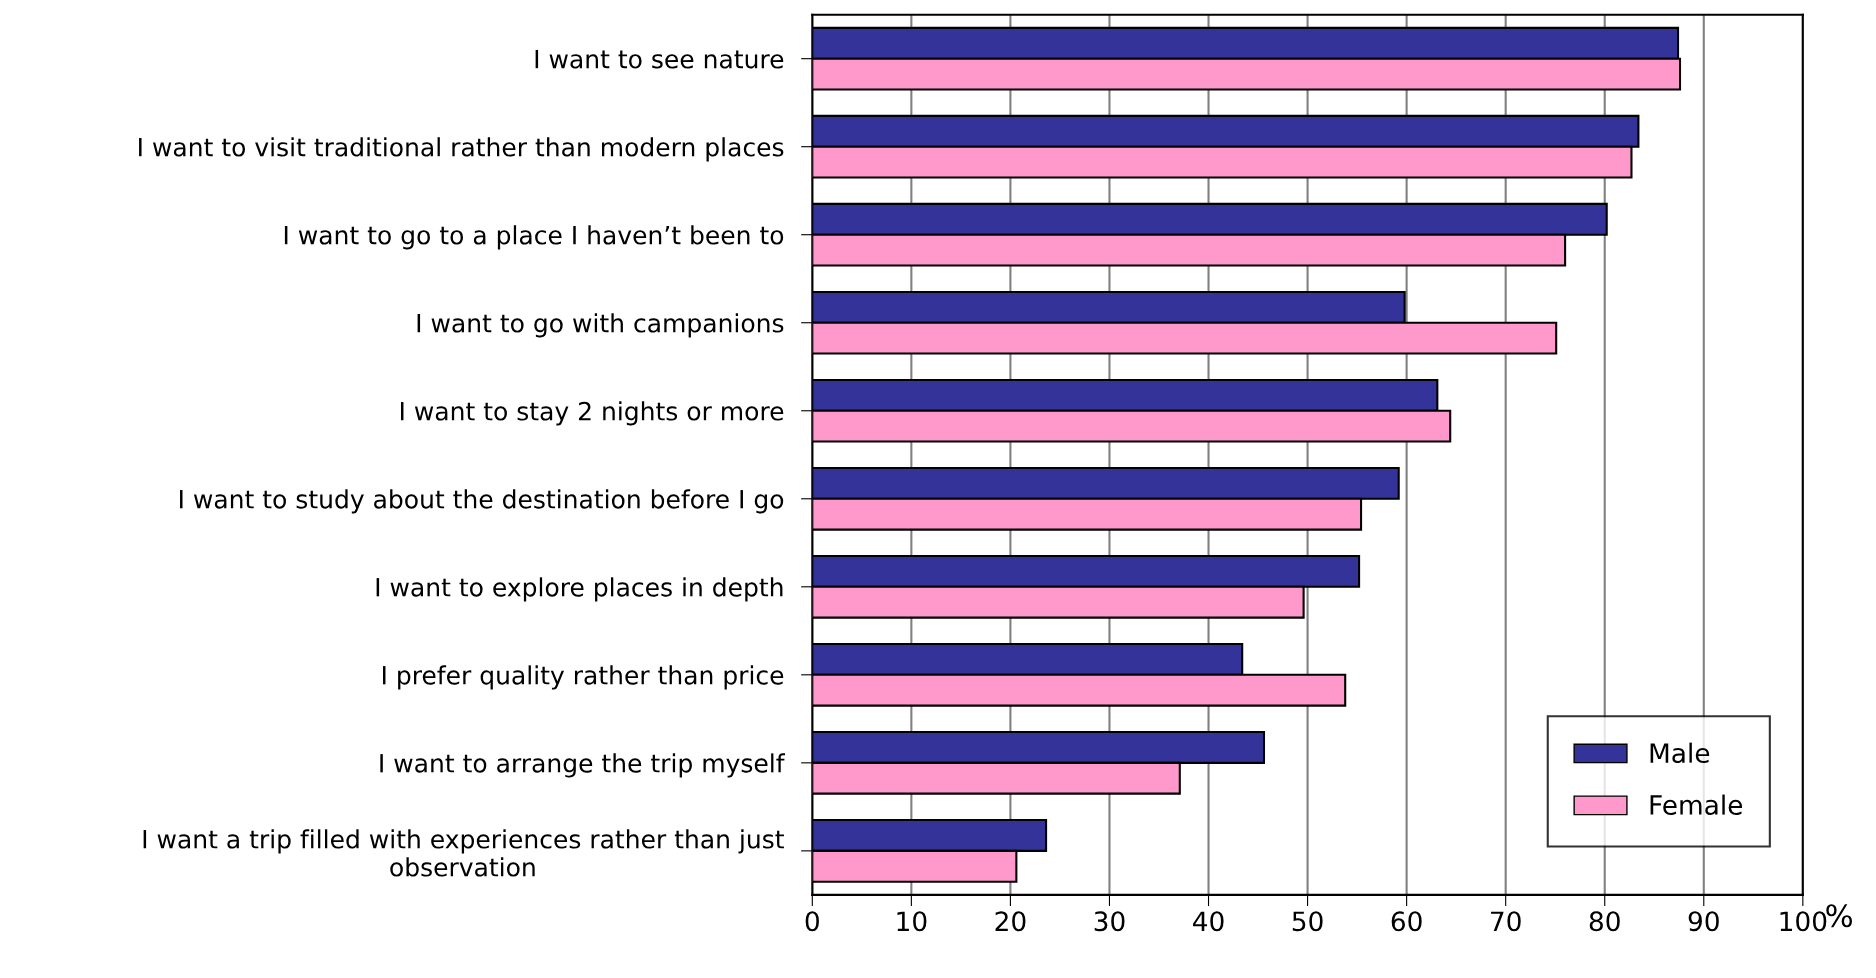 This screenshot has width=1876, height=978. What do you see at coordinates (1010, 921) in the screenshot?
I see `x-tick-label: 20` at bounding box center [1010, 921].